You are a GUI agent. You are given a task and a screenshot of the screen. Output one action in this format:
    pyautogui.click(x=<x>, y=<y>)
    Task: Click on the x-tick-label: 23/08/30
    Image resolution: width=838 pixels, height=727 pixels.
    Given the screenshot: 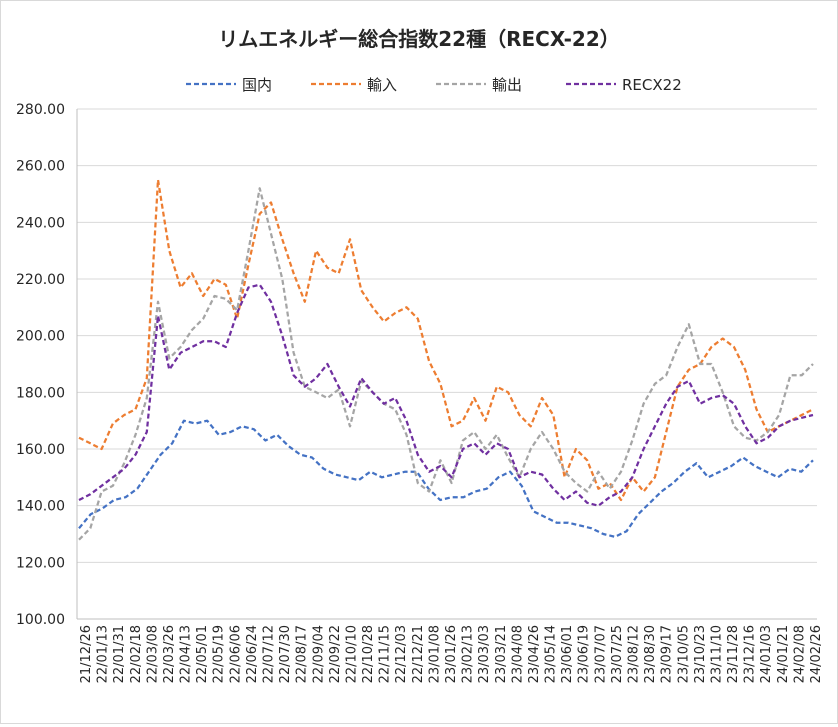 What is the action you would take?
    pyautogui.click(x=650, y=654)
    